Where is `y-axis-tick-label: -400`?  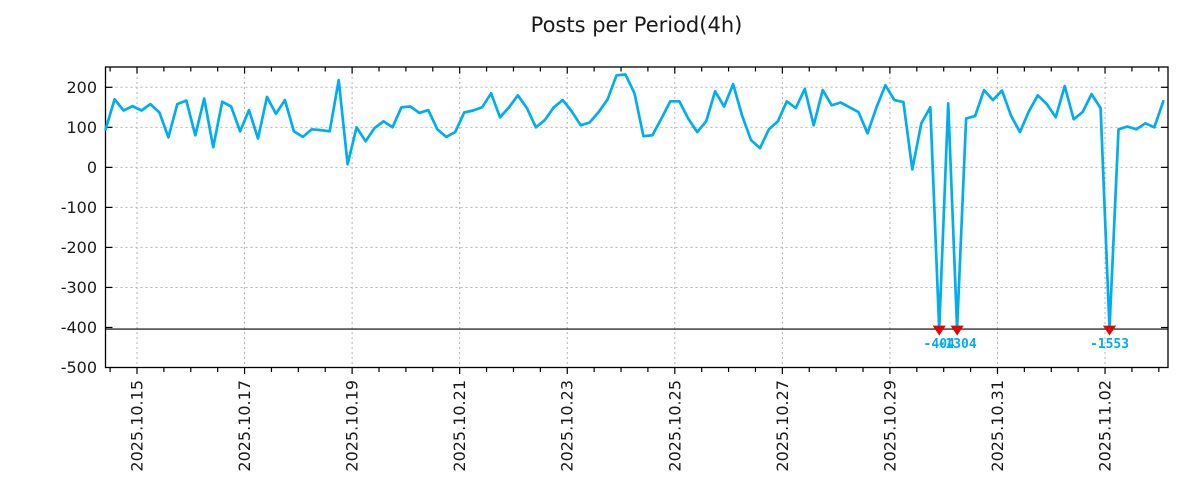
y-axis-tick-label: -400 is located at coordinates (79, 327).